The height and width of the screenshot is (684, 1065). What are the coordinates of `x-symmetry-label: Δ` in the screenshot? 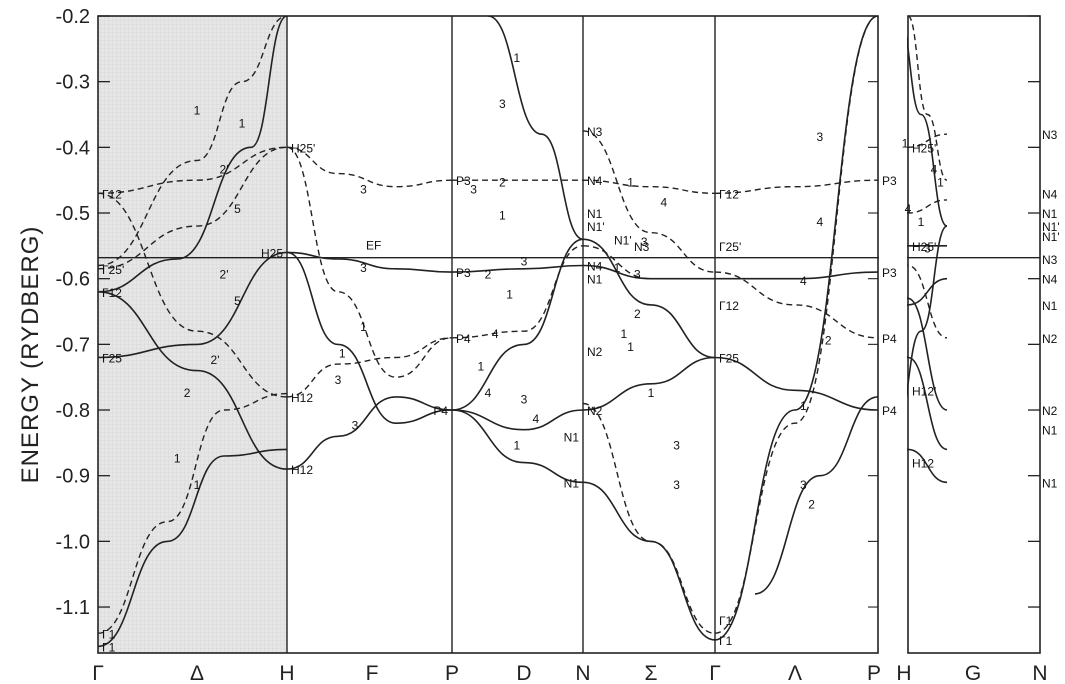 It's located at (197, 673).